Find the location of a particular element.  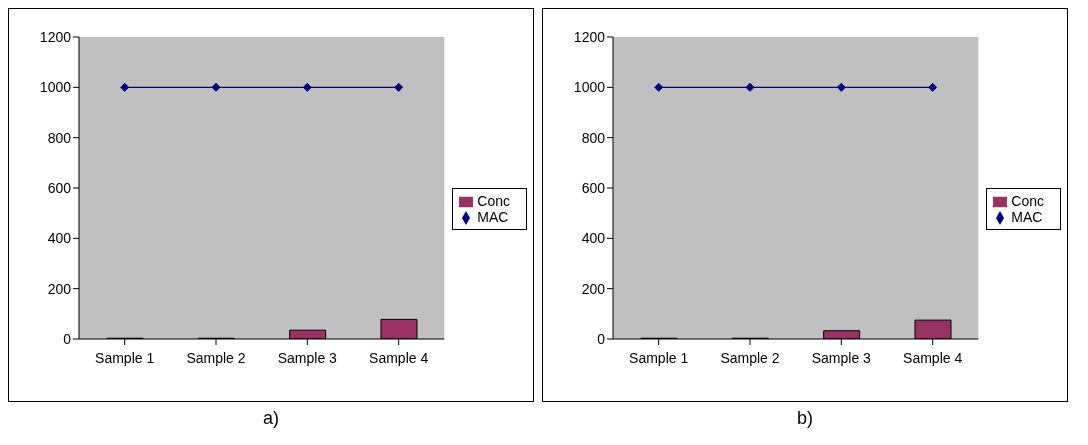

text: b) is located at coordinates (805, 418).